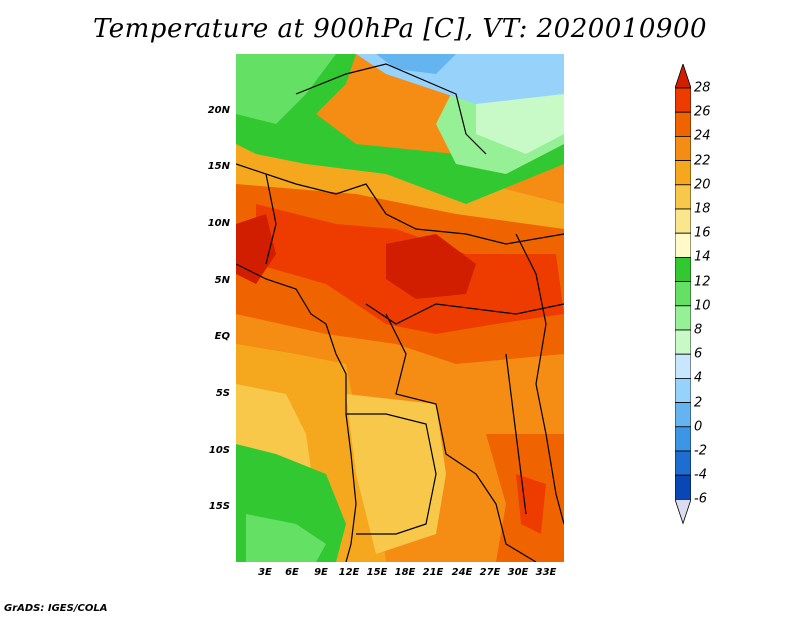  I want to click on lat-label-5n: 5N, so click(222, 280).